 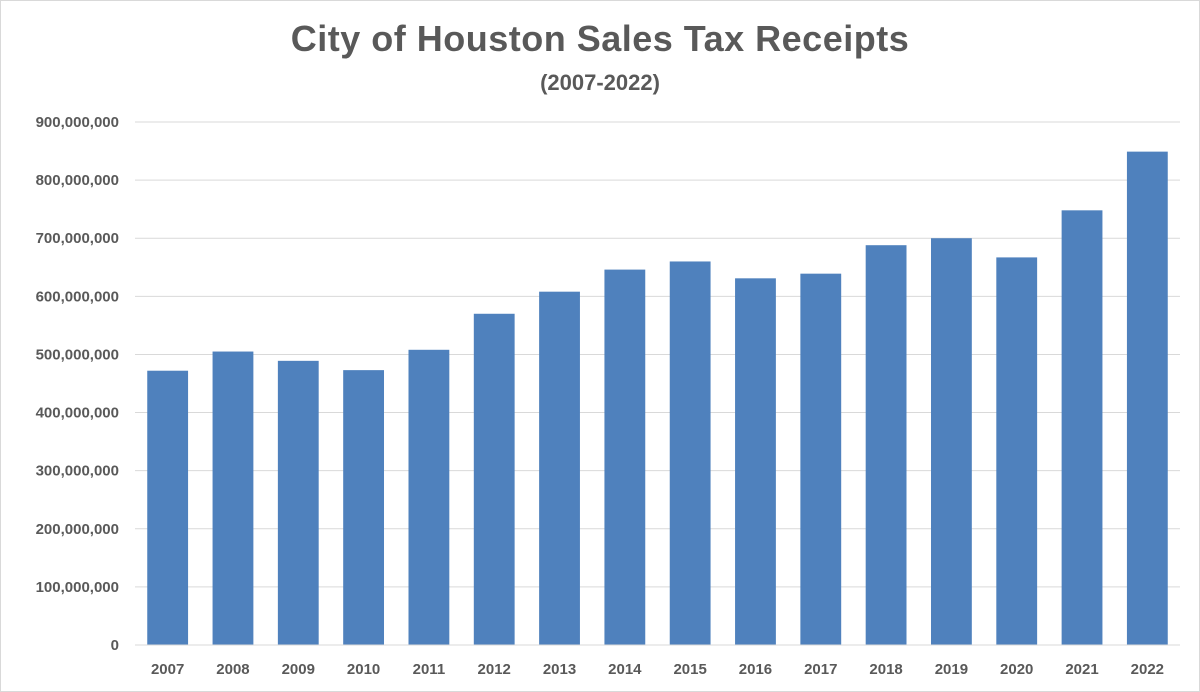 I want to click on bar-2010, so click(x=364, y=507).